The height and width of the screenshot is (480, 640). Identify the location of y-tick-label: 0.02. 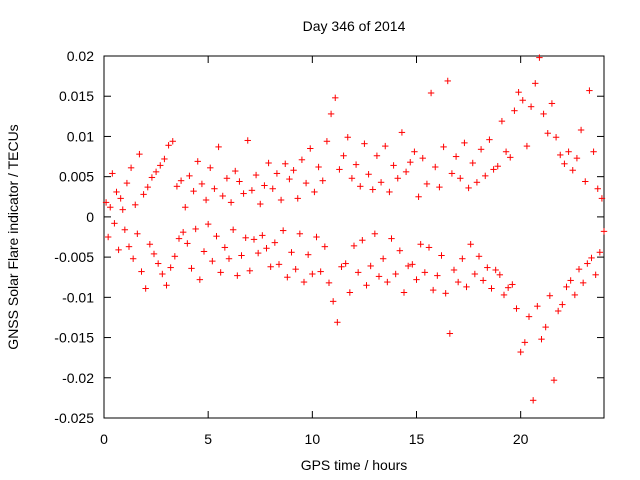
(80, 56).